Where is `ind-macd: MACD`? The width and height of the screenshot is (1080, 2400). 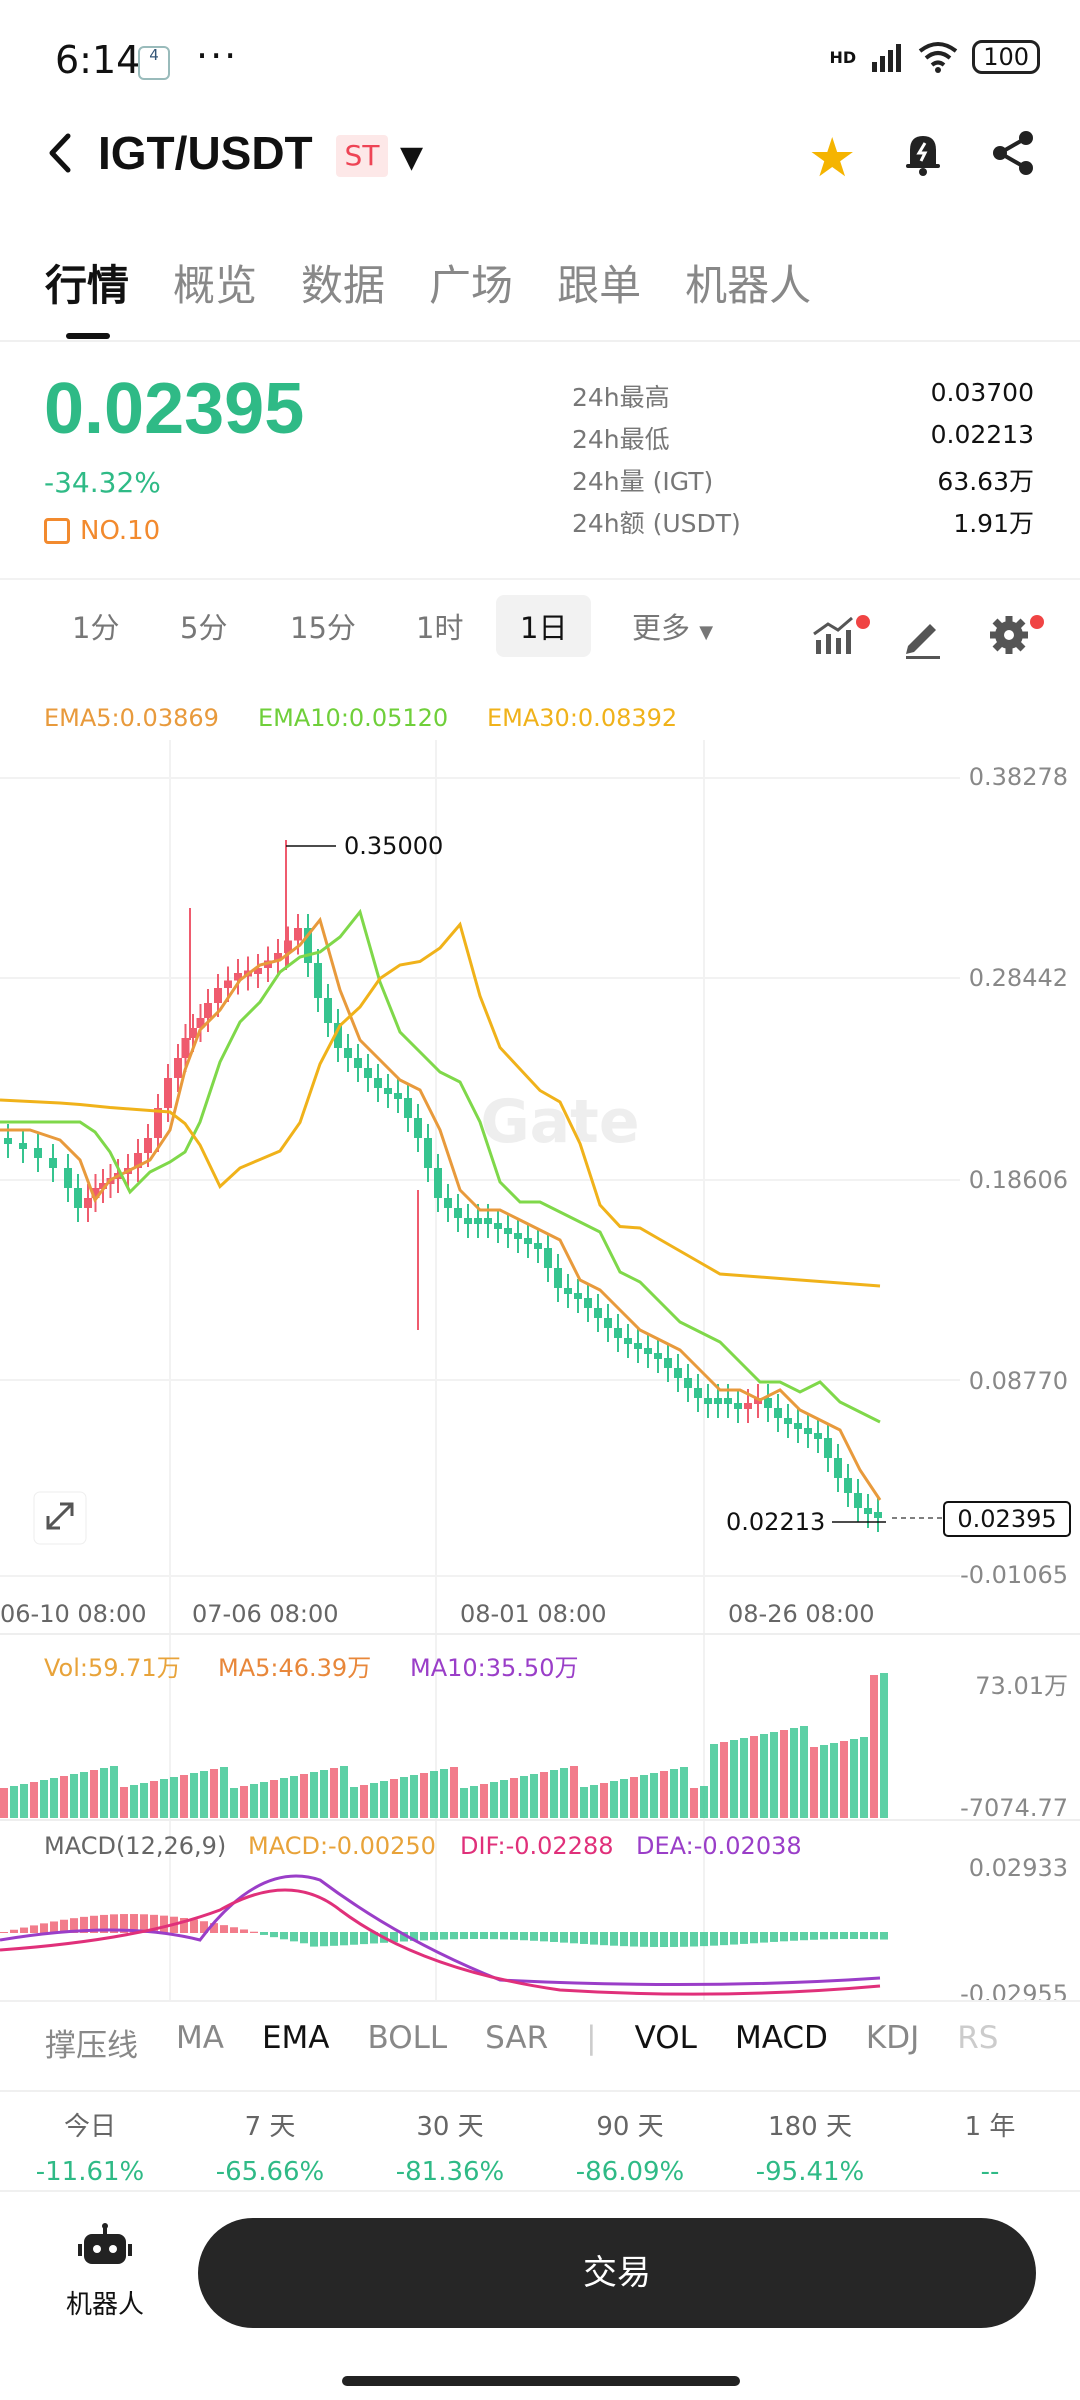 ind-macd: MACD is located at coordinates (781, 2038).